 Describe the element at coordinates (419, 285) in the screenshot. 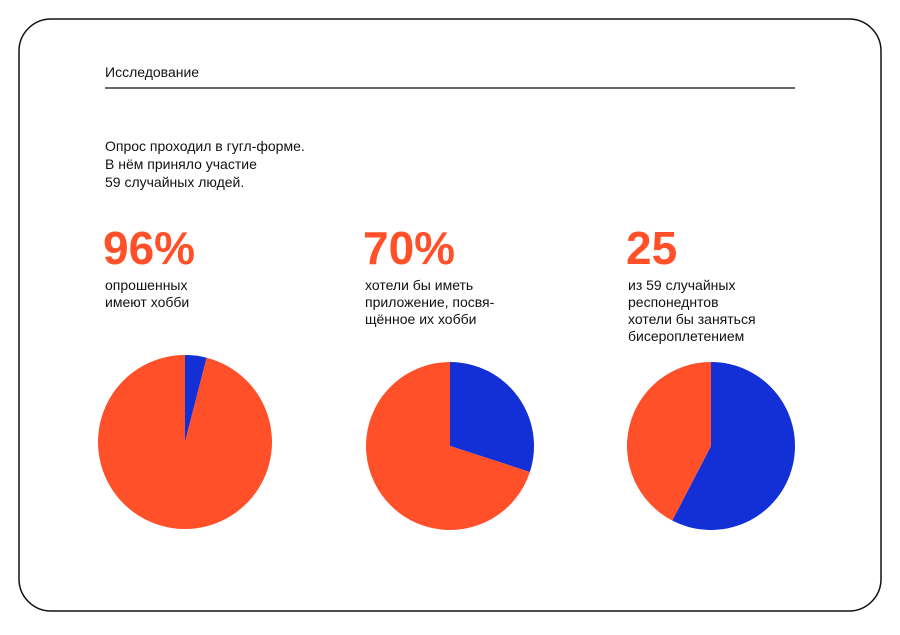

I see `caption-line: хотели бы иметь` at that location.